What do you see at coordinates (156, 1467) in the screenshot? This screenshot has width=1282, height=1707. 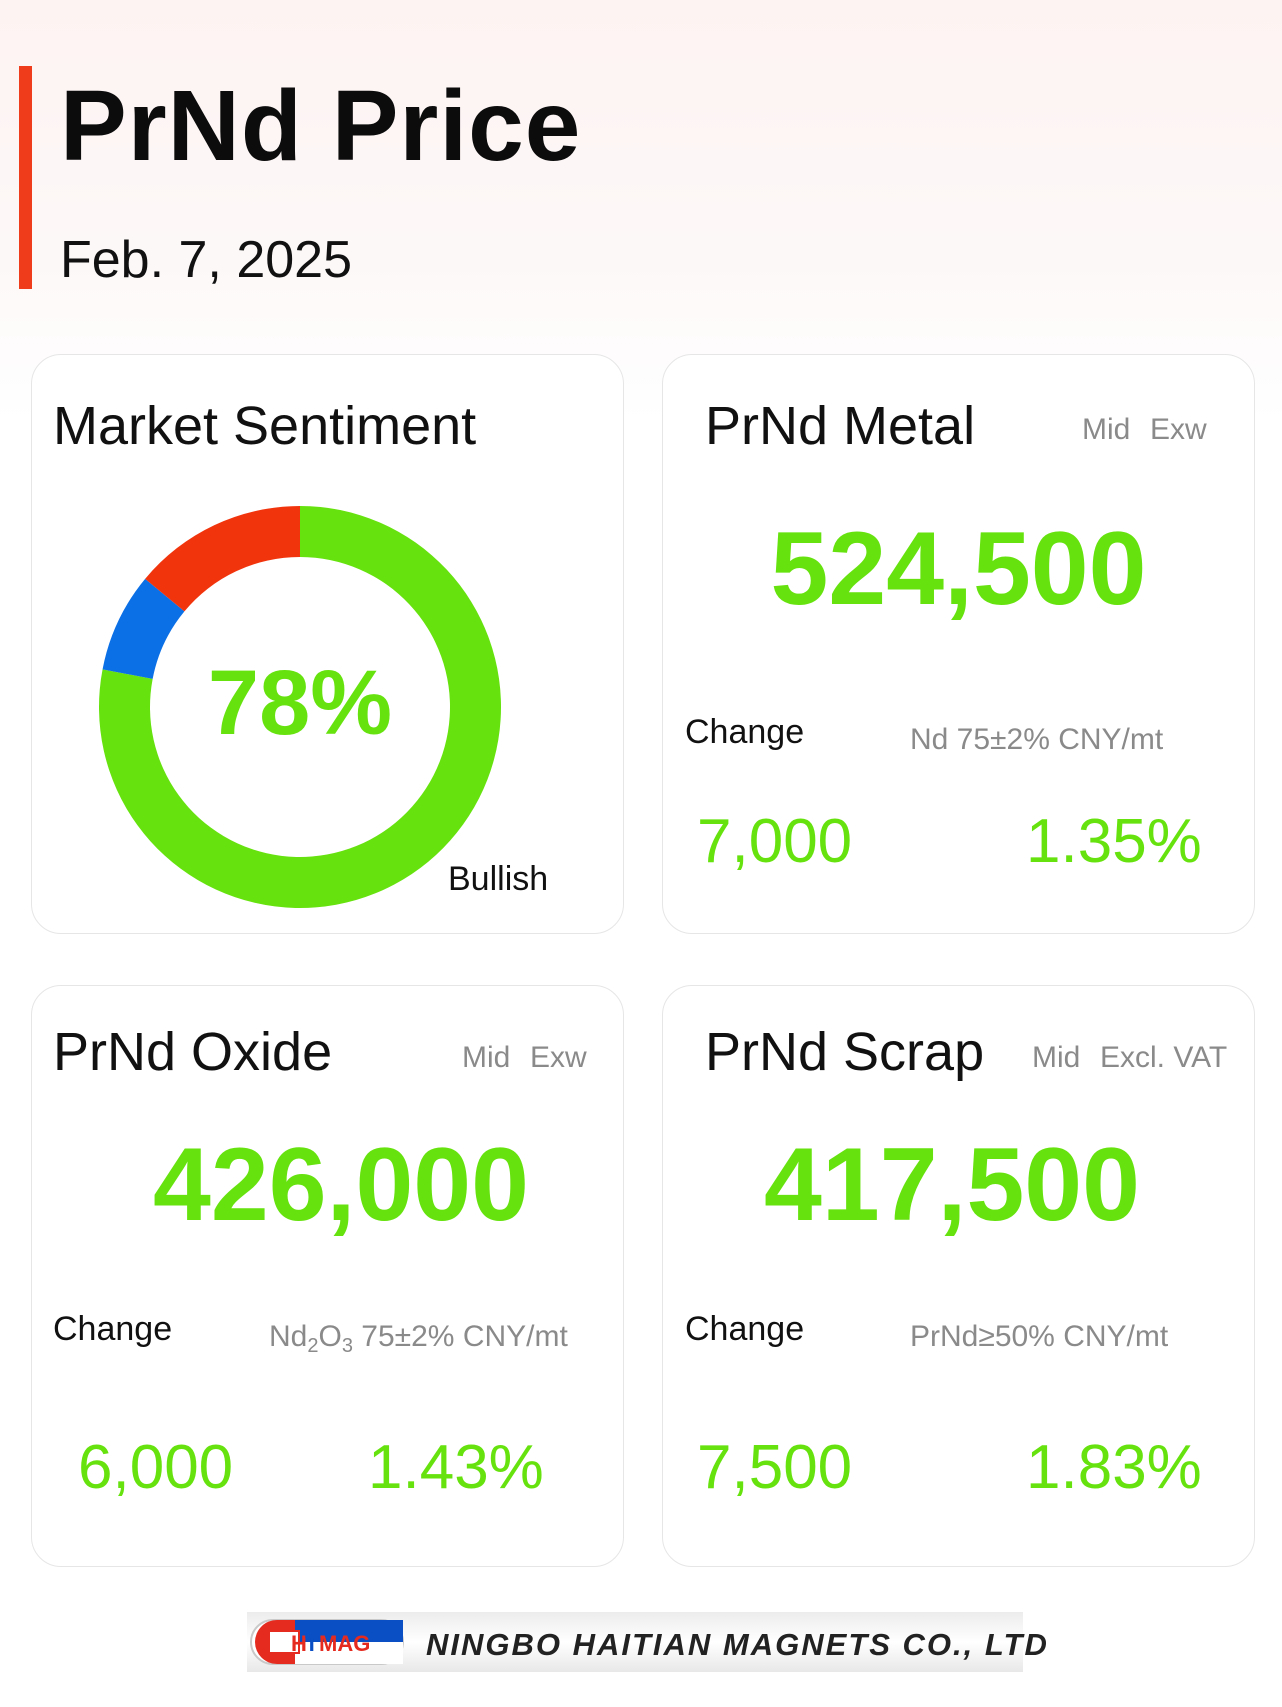 I see `oxide-change-abs: 6,000` at bounding box center [156, 1467].